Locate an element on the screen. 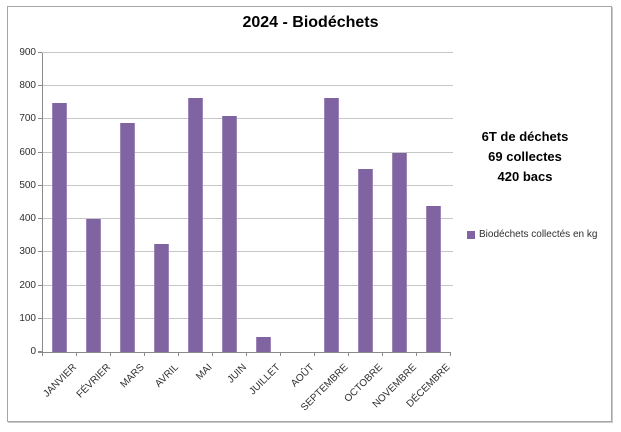 Image resolution: width=621 pixels, height=432 pixels. bar-février is located at coordinates (93, 285).